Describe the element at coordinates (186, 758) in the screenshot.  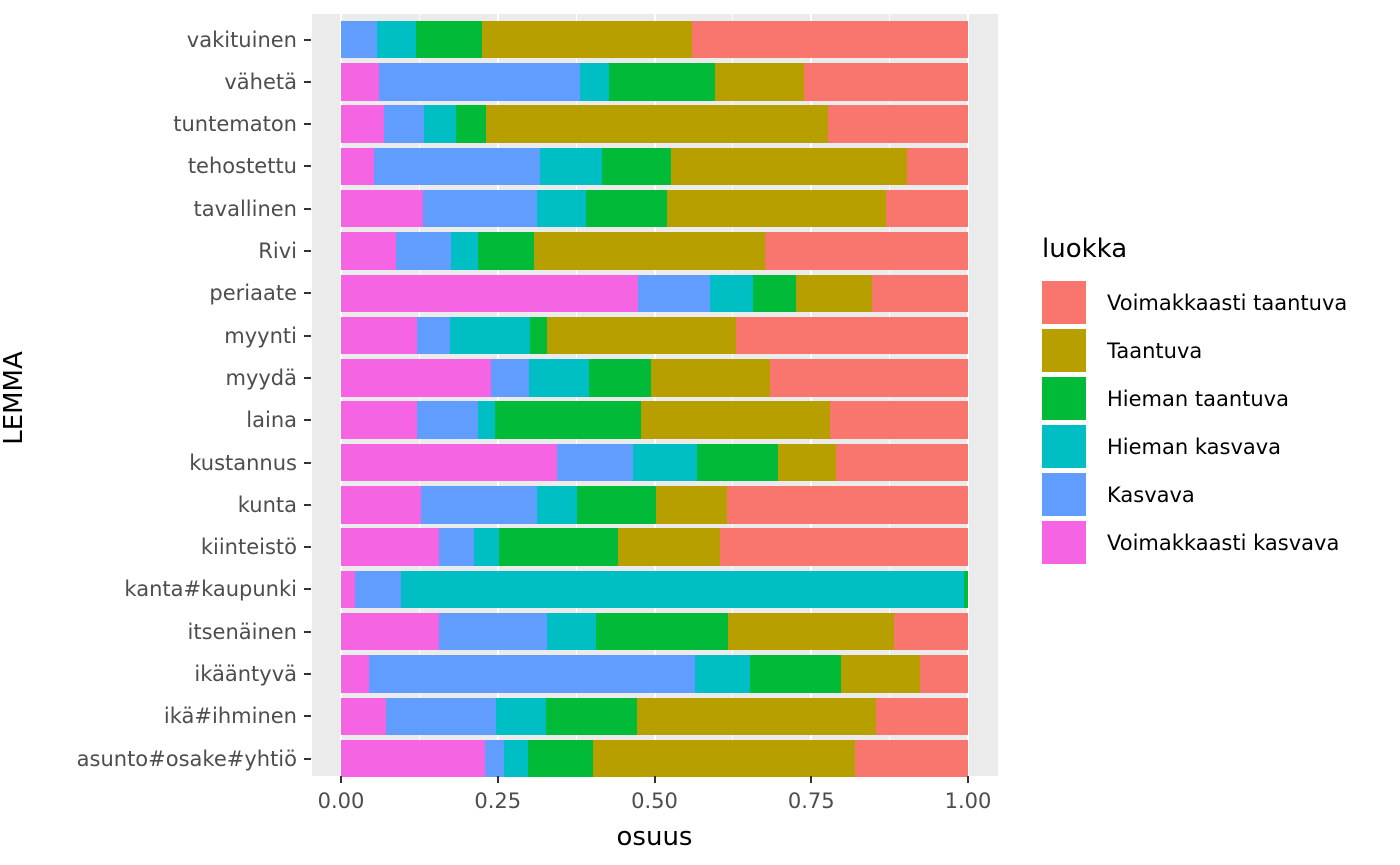
I see `y-tick-label: asunto#osake#yhtiö` at that location.